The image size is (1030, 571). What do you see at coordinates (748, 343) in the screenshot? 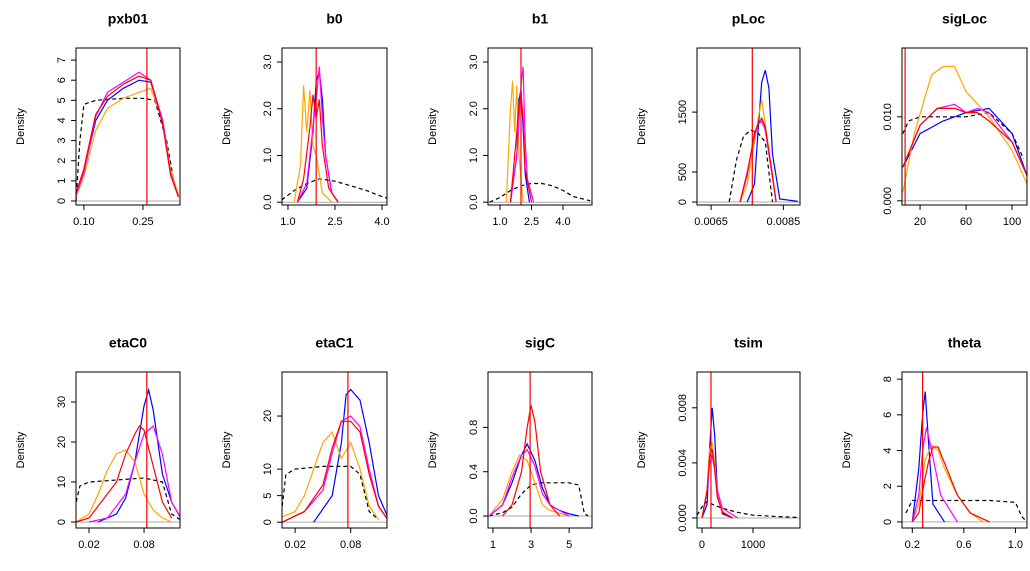
I see `panel-title: tsim` at bounding box center [748, 343].